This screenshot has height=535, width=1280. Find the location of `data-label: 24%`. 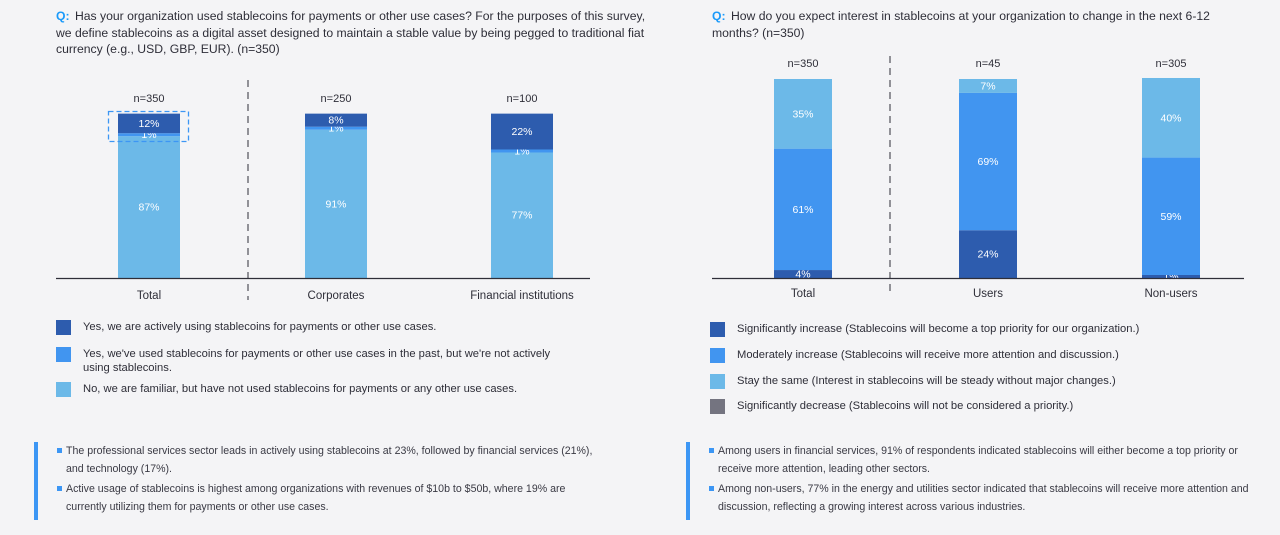

data-label: 24% is located at coordinates (987, 255).